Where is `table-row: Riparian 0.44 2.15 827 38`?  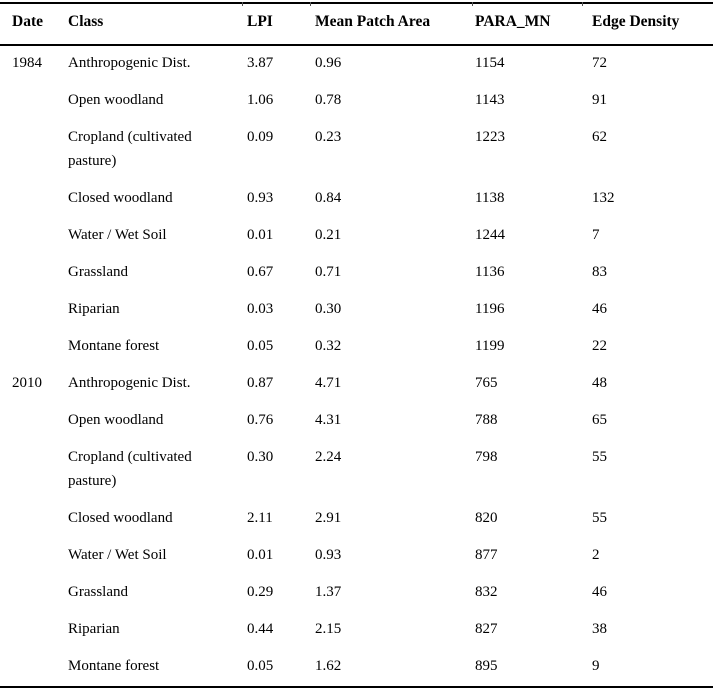
table-row: Riparian 0.44 2.15 827 38 is located at coordinates (356, 630).